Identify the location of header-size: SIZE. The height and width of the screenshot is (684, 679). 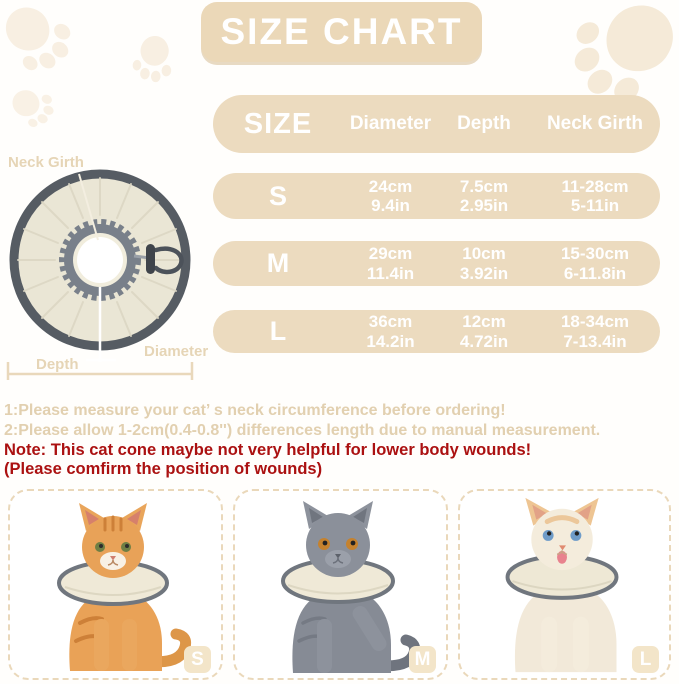
(278, 123).